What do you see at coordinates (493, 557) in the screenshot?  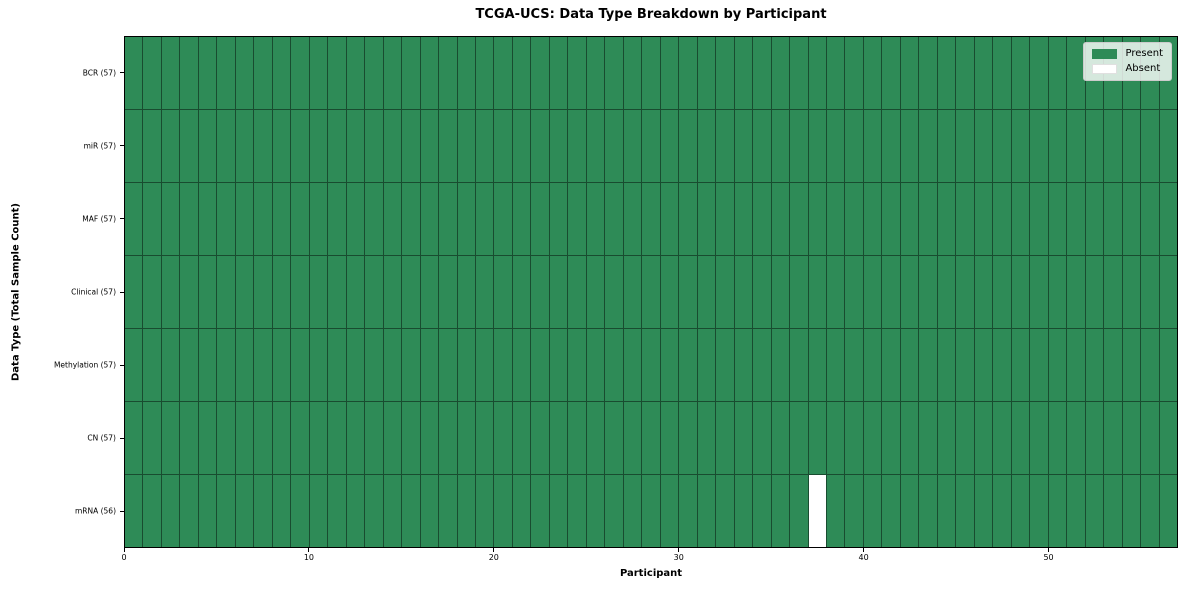 I see `x-tick-label: 20` at bounding box center [493, 557].